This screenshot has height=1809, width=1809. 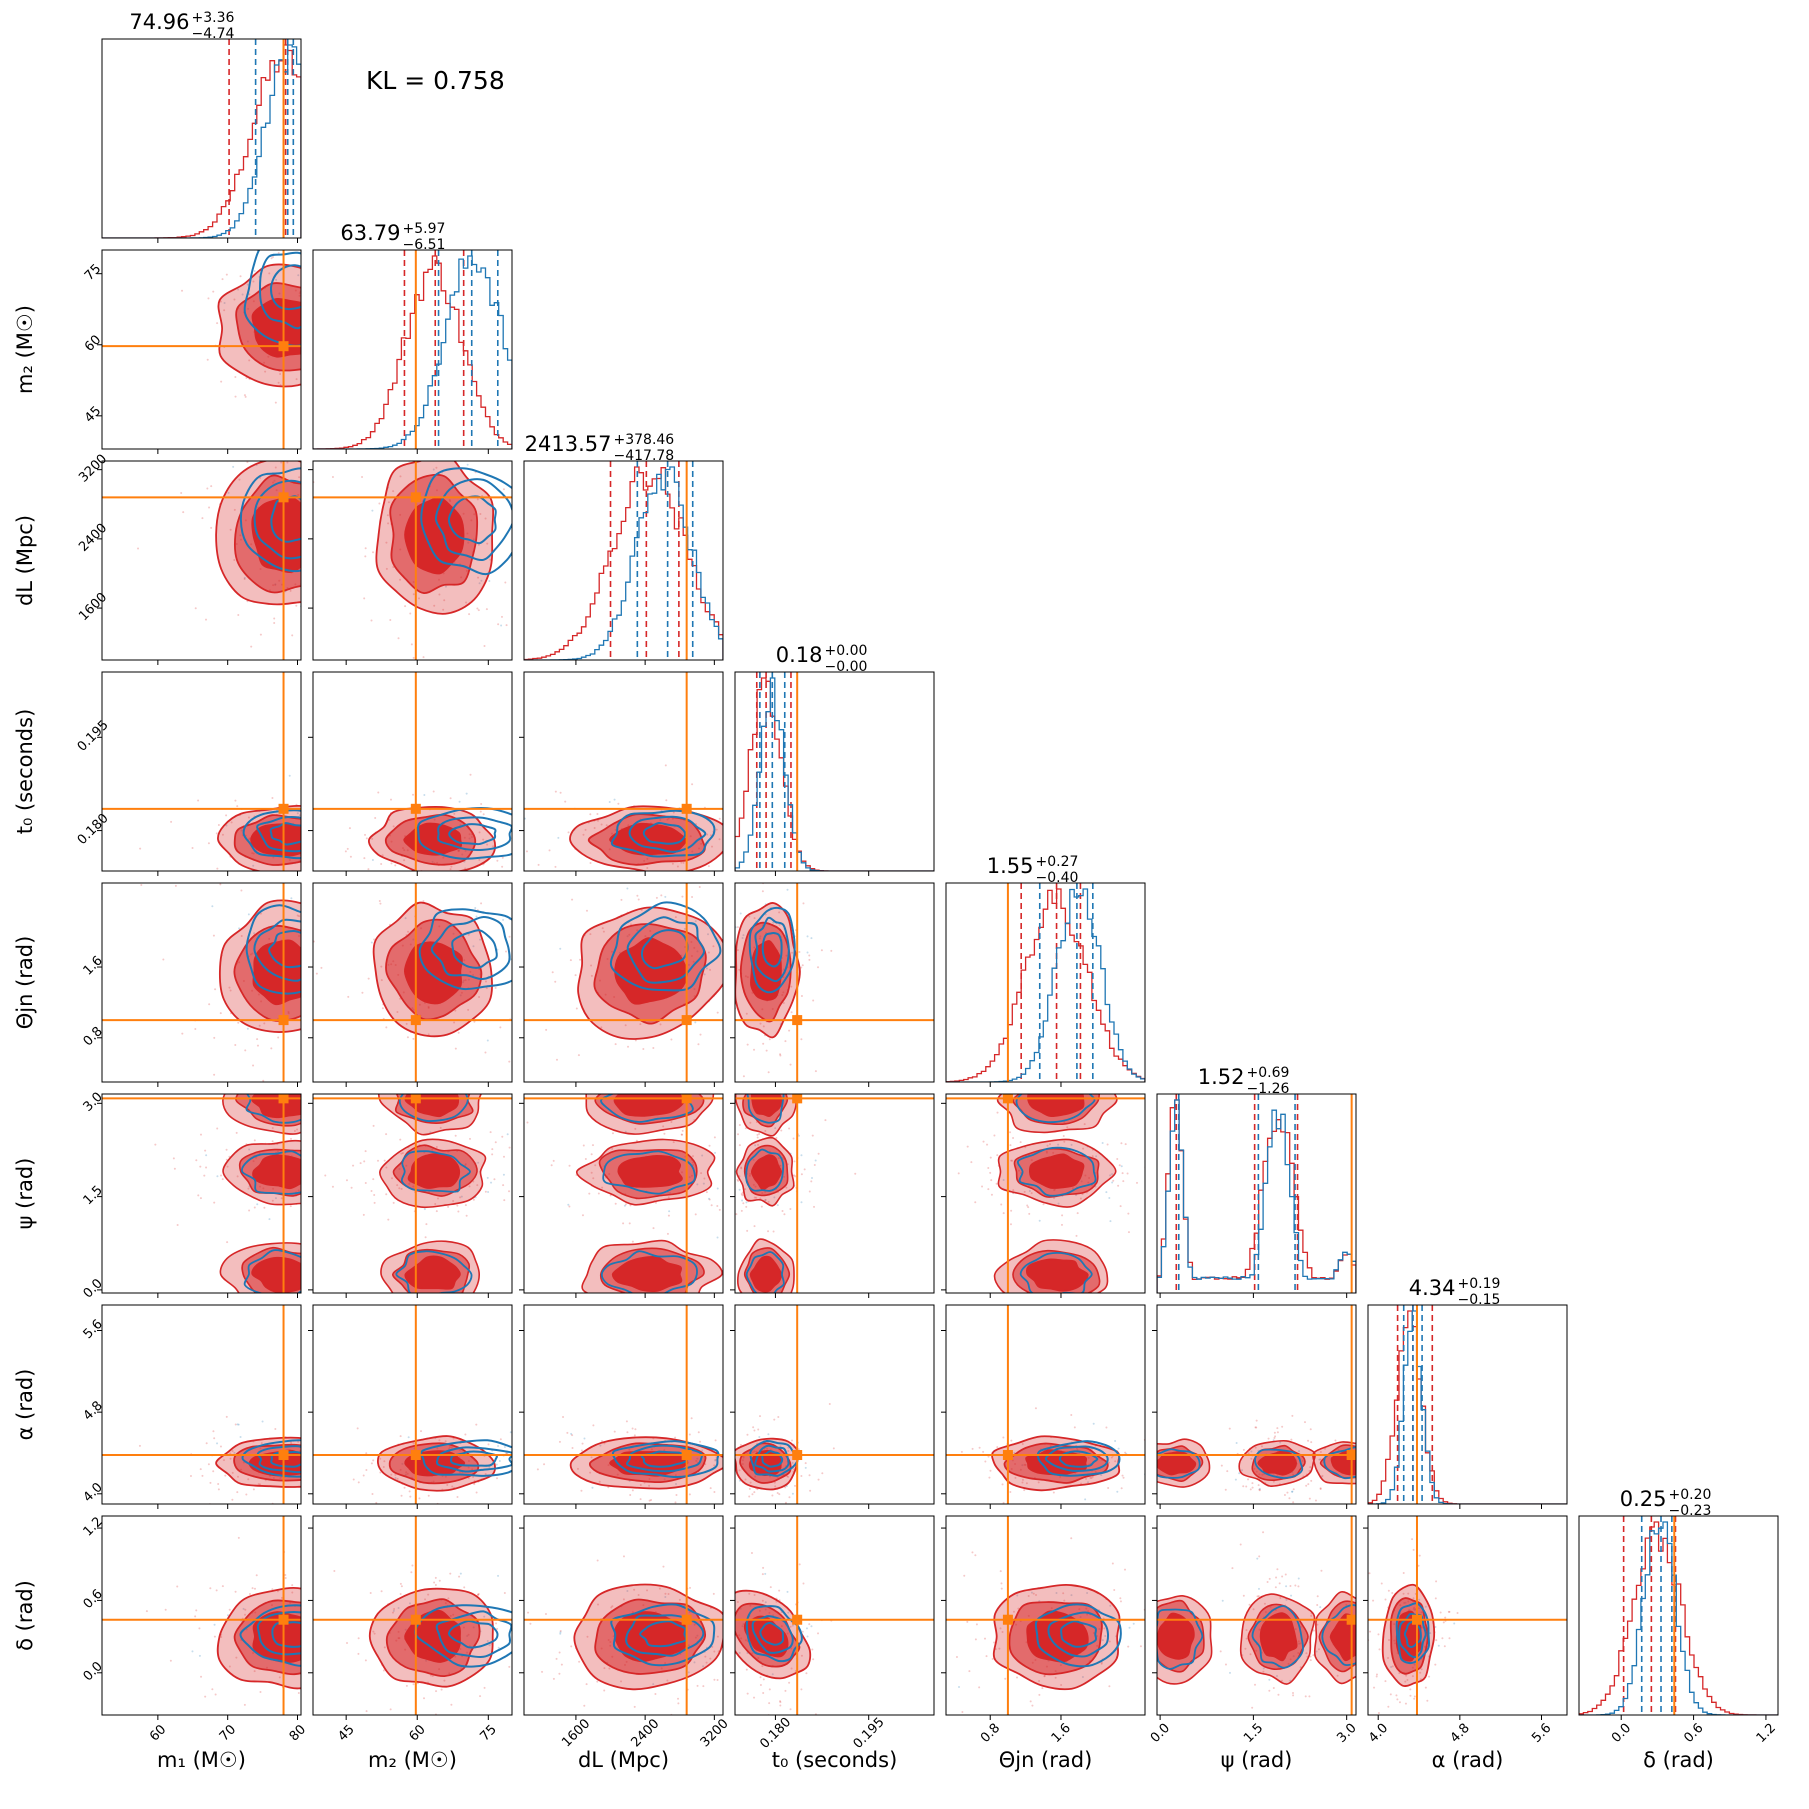 I want to click on panel-m2-dL, so click(x=420, y=559).